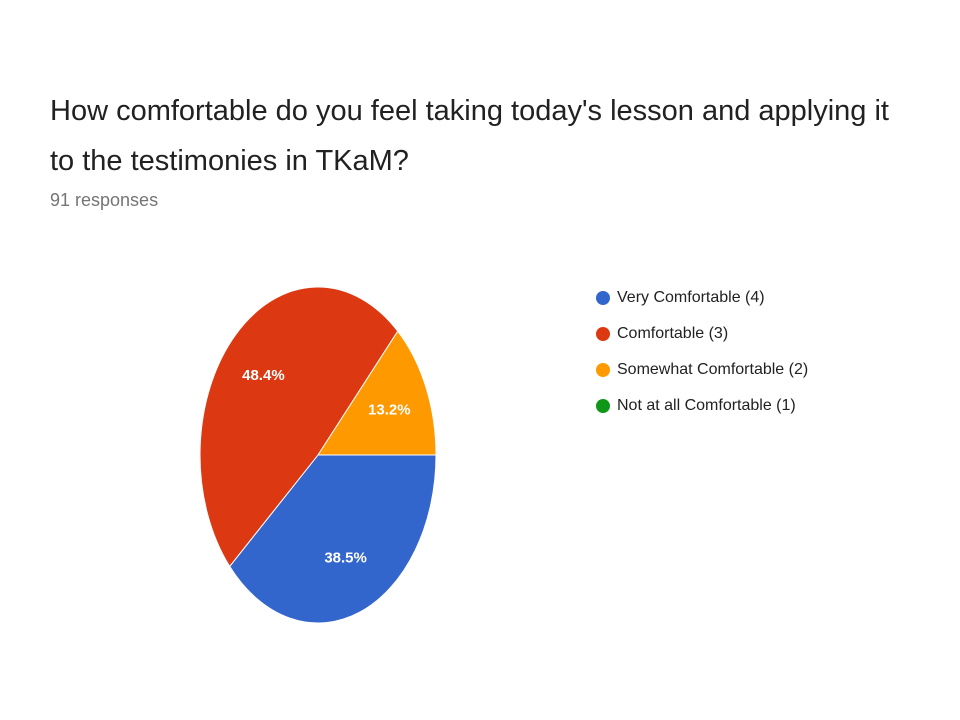  Describe the element at coordinates (263, 375) in the screenshot. I see `slice-label: 48.4%` at that location.